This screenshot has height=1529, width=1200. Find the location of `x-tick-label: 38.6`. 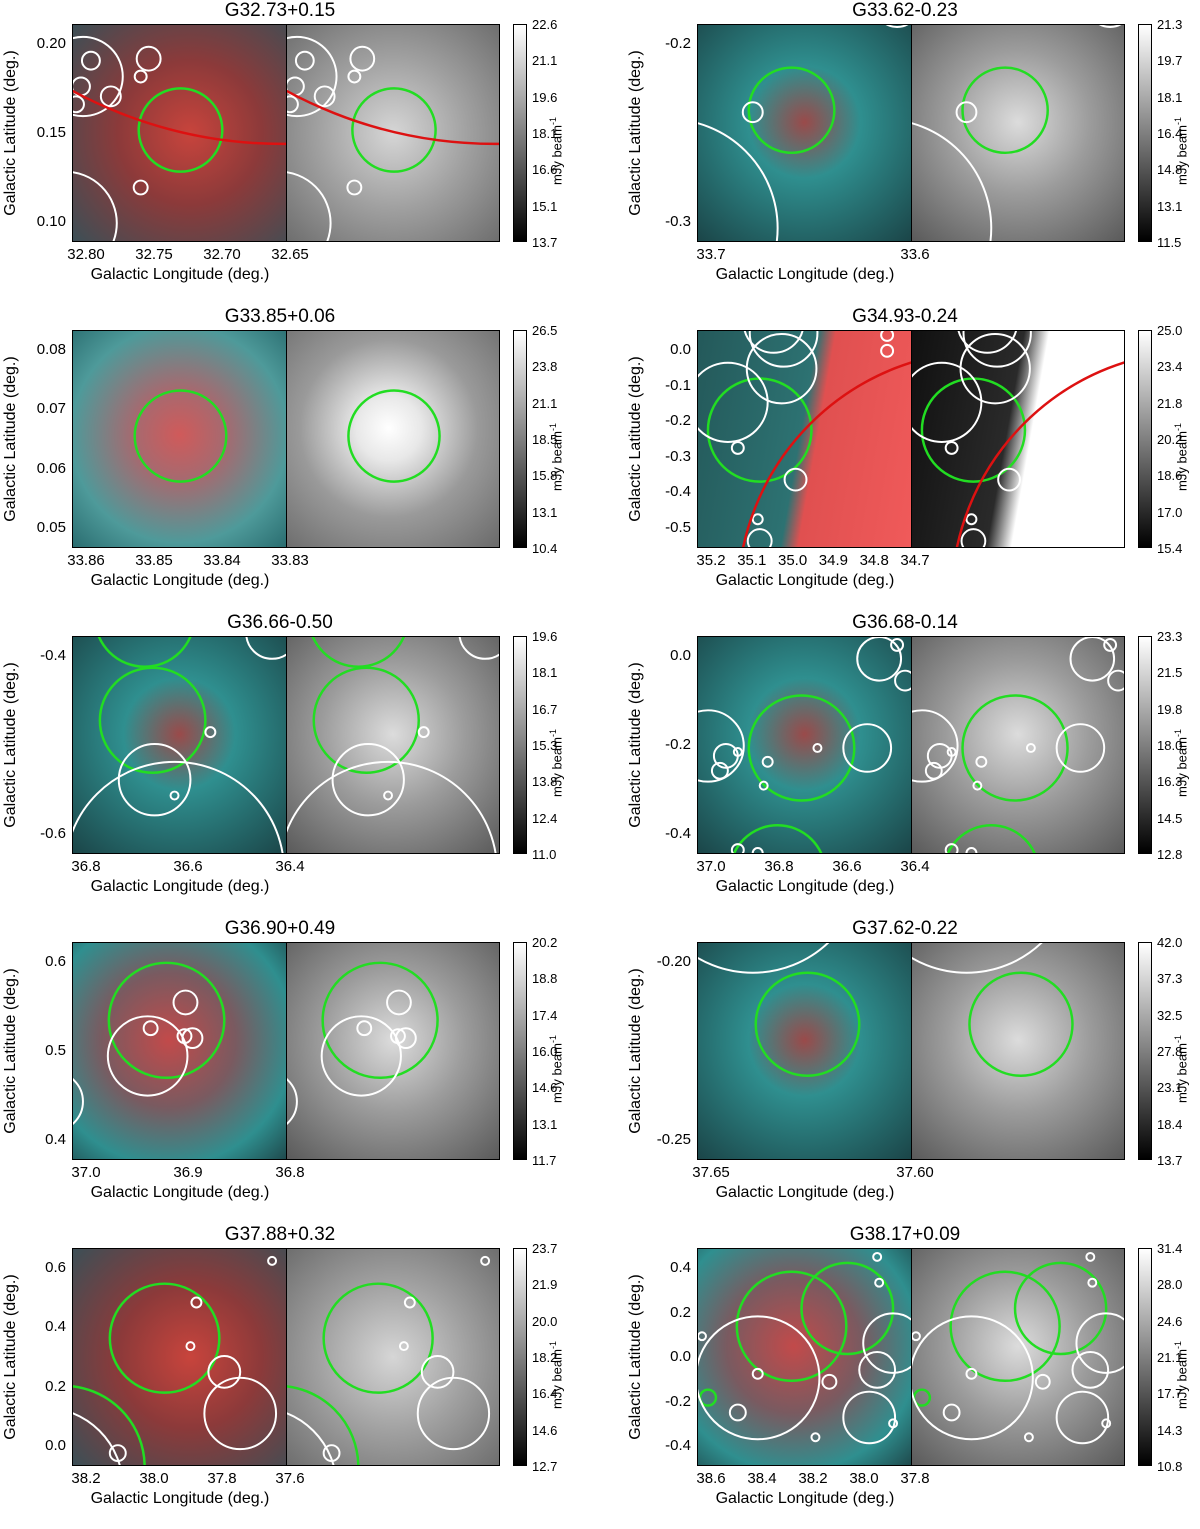

x-tick-label: 38.6 is located at coordinates (711, 1478).